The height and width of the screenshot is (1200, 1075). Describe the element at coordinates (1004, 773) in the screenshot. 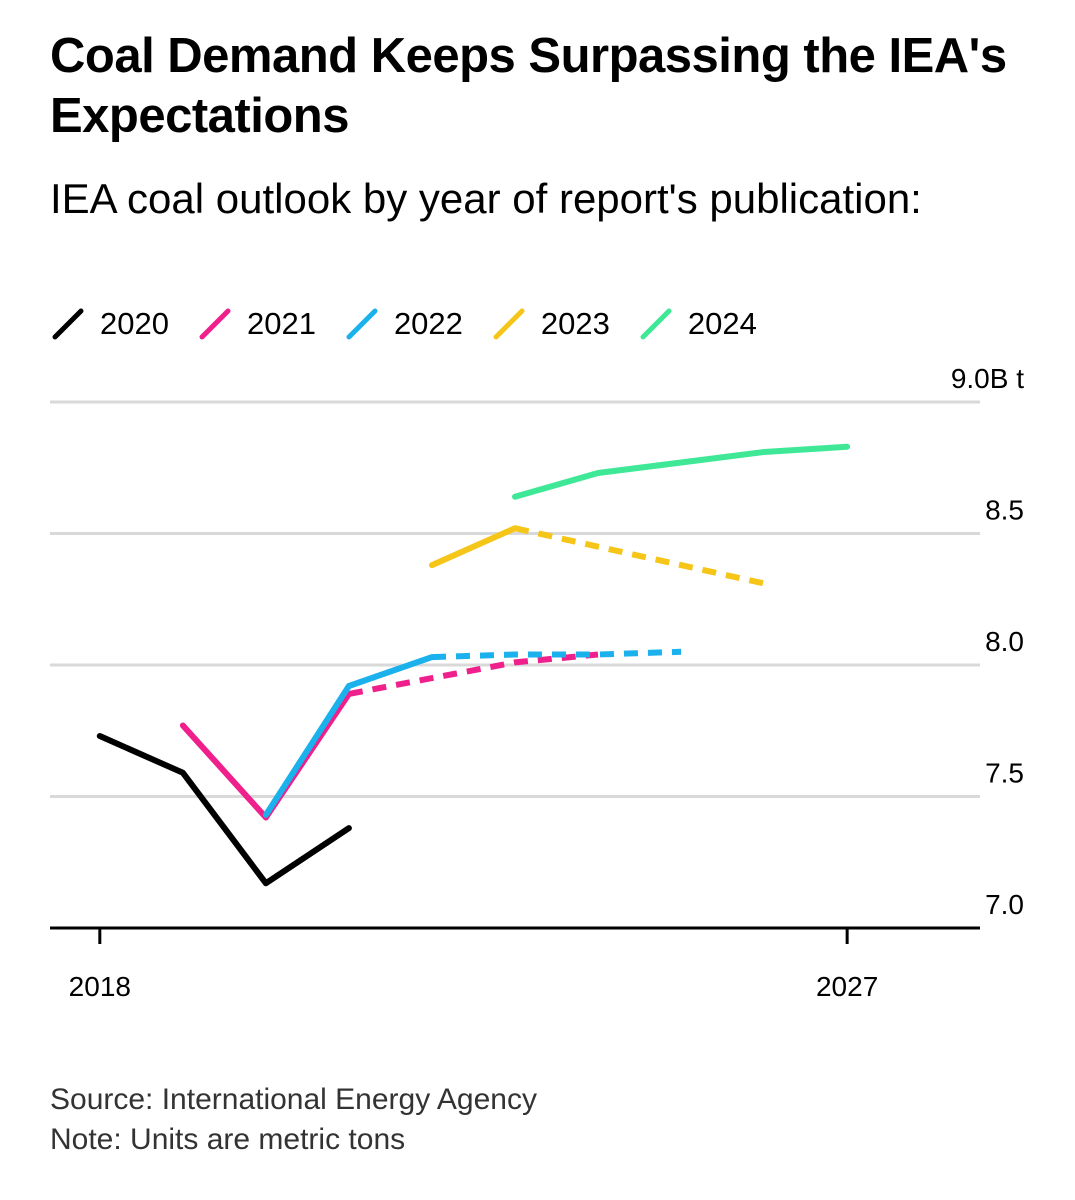

I see `y-tick-label-7-5: 7.5` at that location.